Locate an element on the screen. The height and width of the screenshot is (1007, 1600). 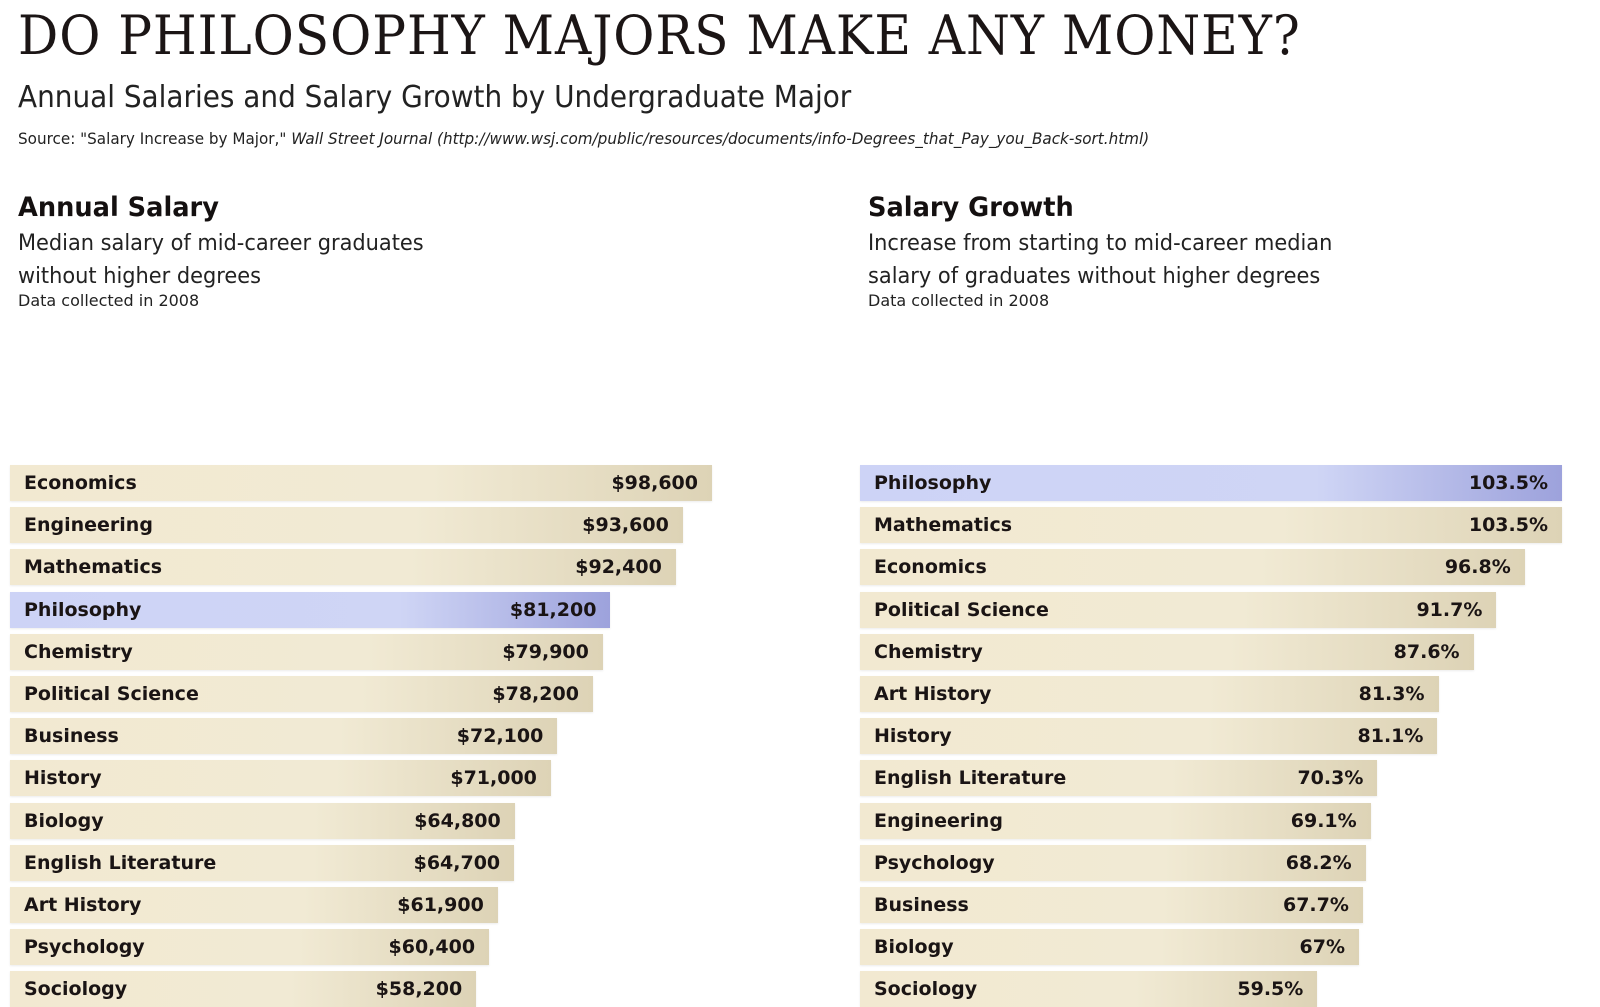
annual-salary-note: Data collected in 2008 is located at coordinates (109, 300).